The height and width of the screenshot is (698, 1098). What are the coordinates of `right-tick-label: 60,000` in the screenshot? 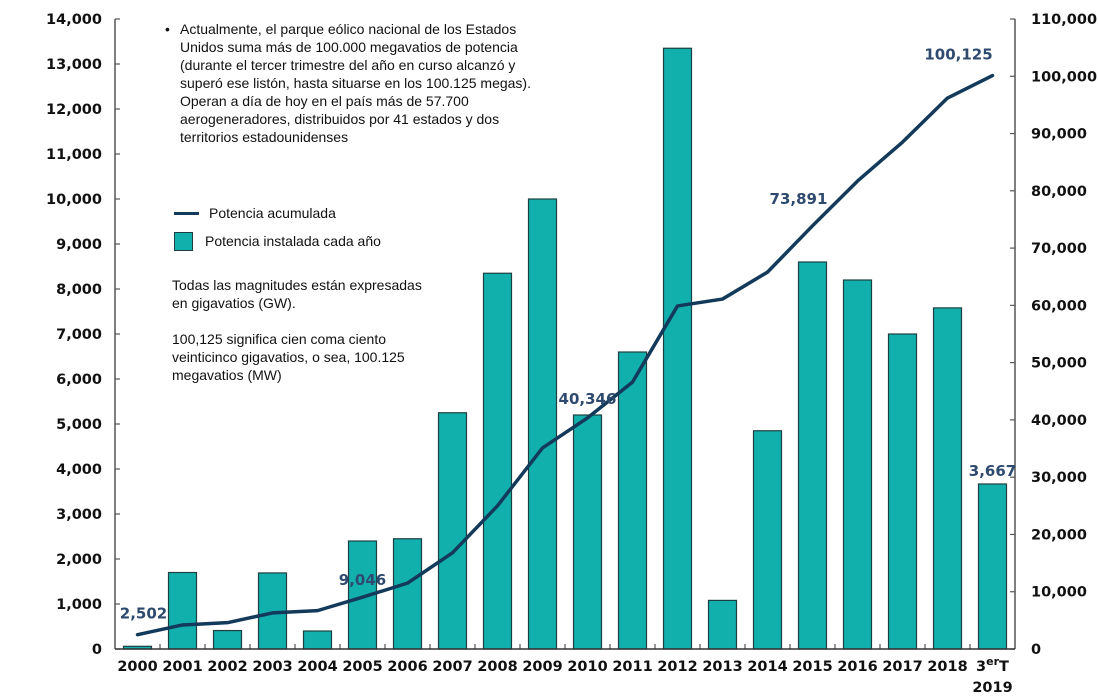 It's located at (1059, 306).